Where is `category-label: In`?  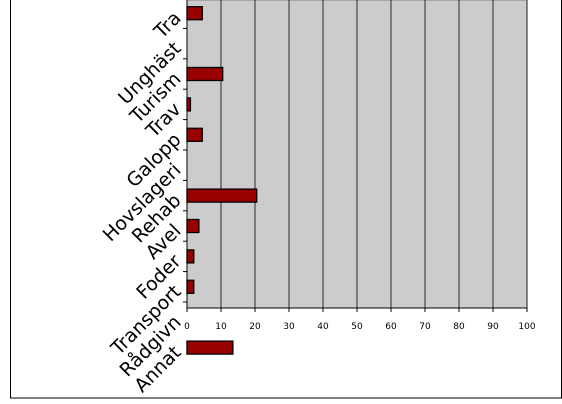 category-label: In is located at coordinates (171, 2).